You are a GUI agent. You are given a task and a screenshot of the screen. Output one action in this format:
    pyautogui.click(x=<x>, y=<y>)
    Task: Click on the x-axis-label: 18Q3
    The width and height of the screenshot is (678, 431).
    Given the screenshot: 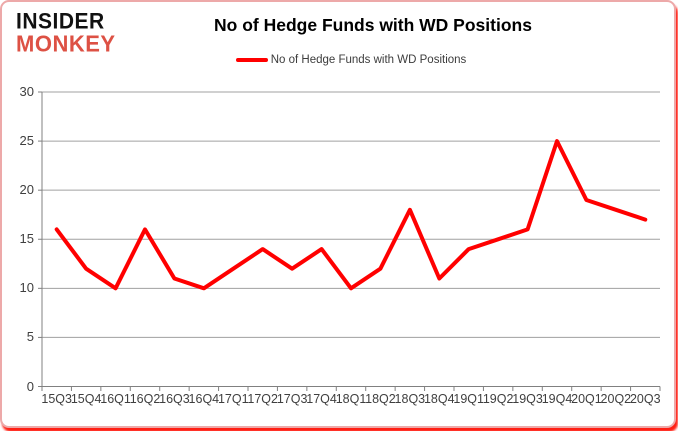 What is the action you would take?
    pyautogui.click(x=410, y=398)
    